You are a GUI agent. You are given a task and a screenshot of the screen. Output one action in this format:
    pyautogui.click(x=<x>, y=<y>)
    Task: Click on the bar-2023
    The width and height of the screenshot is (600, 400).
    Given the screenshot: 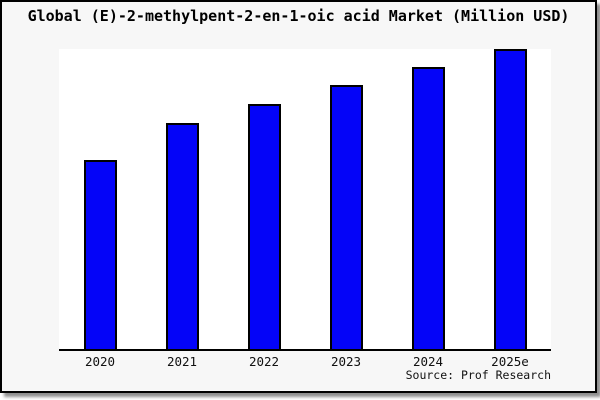 What is the action you would take?
    pyautogui.click(x=346, y=217)
    